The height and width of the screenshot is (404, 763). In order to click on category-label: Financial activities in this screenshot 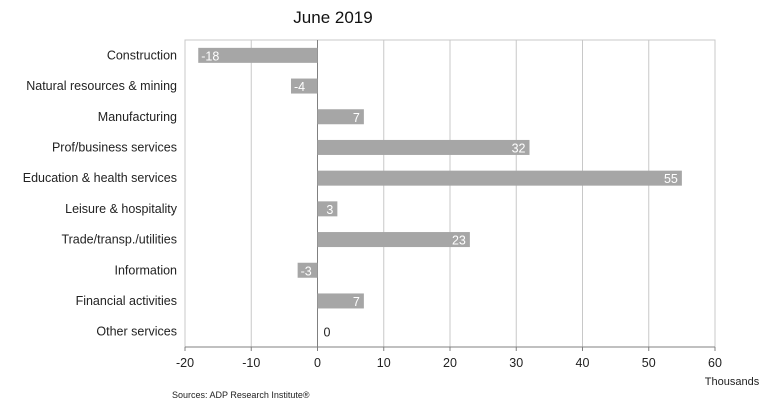, I will do `click(126, 301)`.